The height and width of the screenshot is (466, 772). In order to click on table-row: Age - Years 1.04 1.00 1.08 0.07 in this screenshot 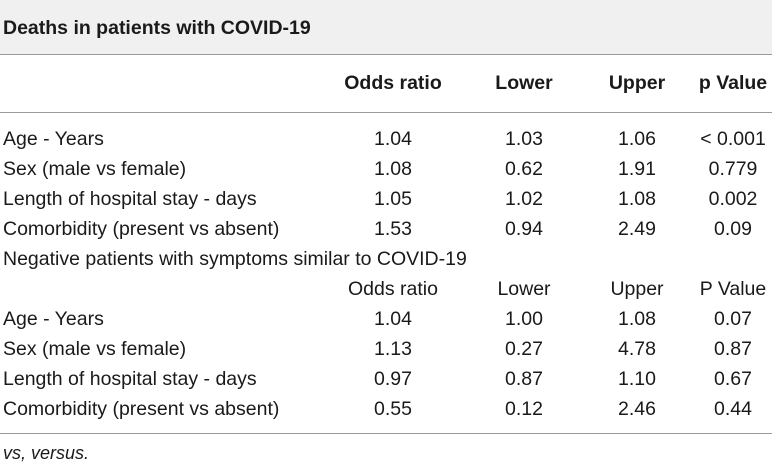, I will do `click(386, 319)`.